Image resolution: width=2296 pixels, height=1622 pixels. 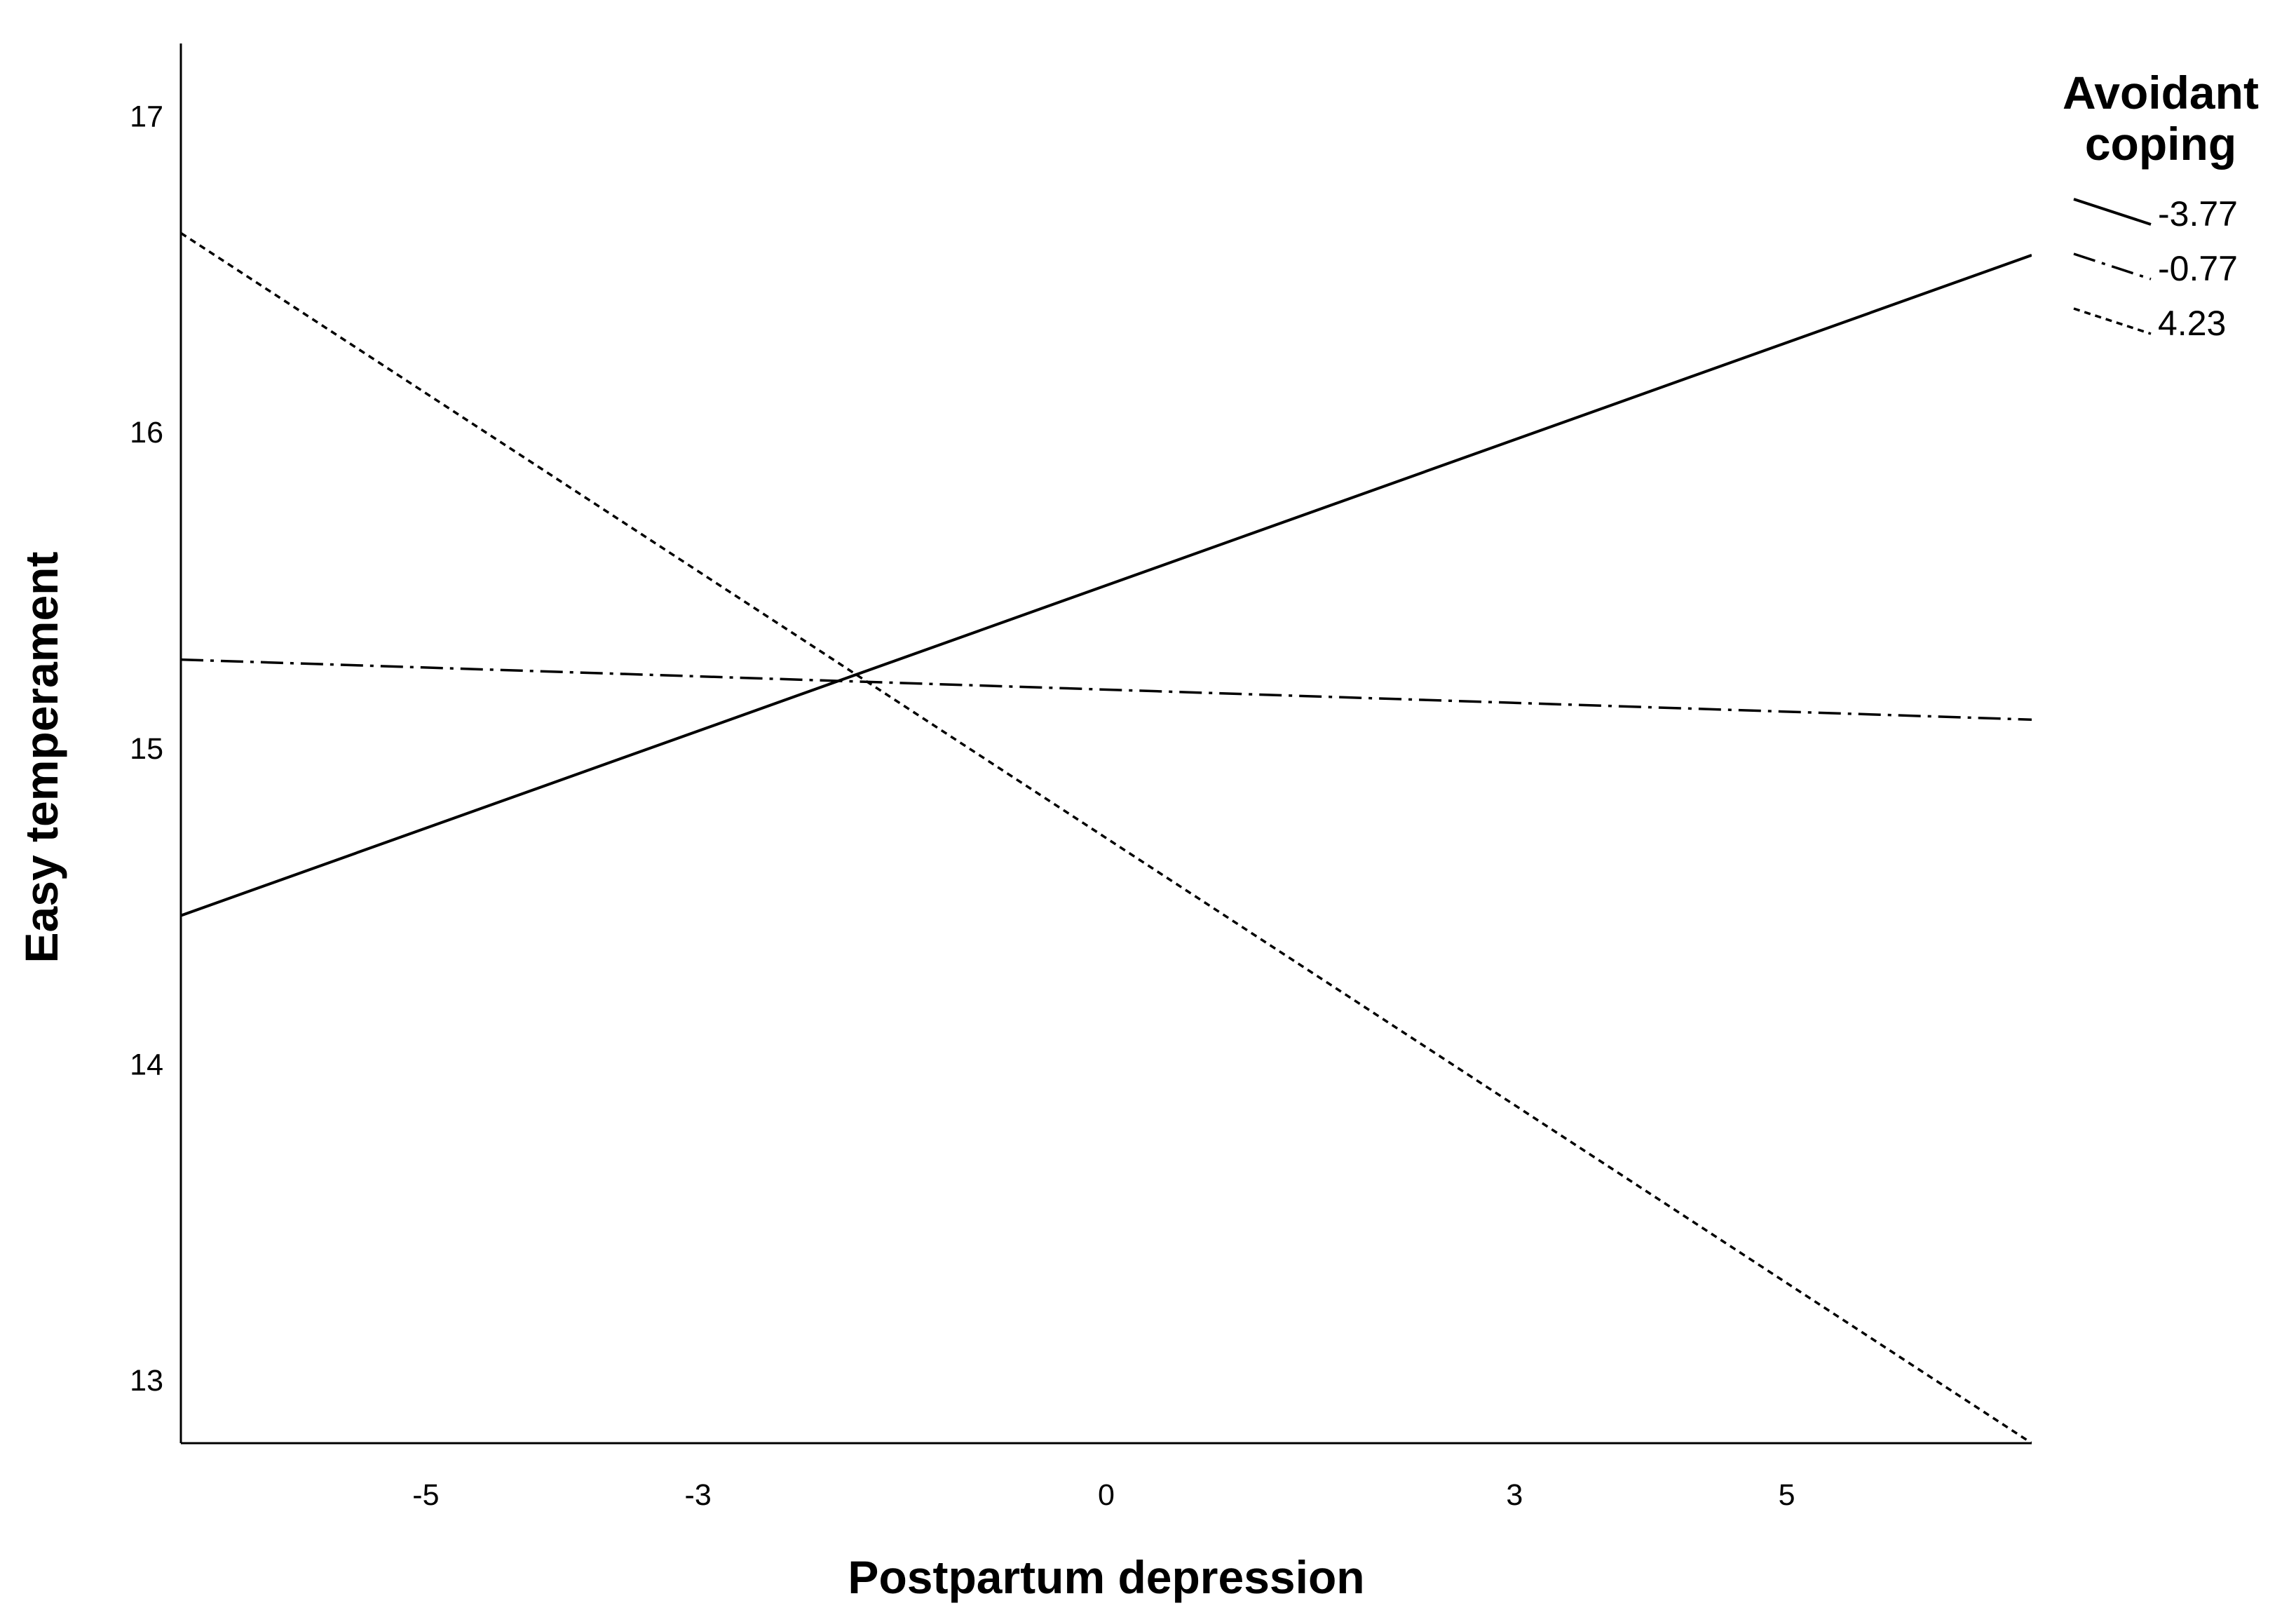 I want to click on x-tick-label: -5, so click(x=426, y=1495).